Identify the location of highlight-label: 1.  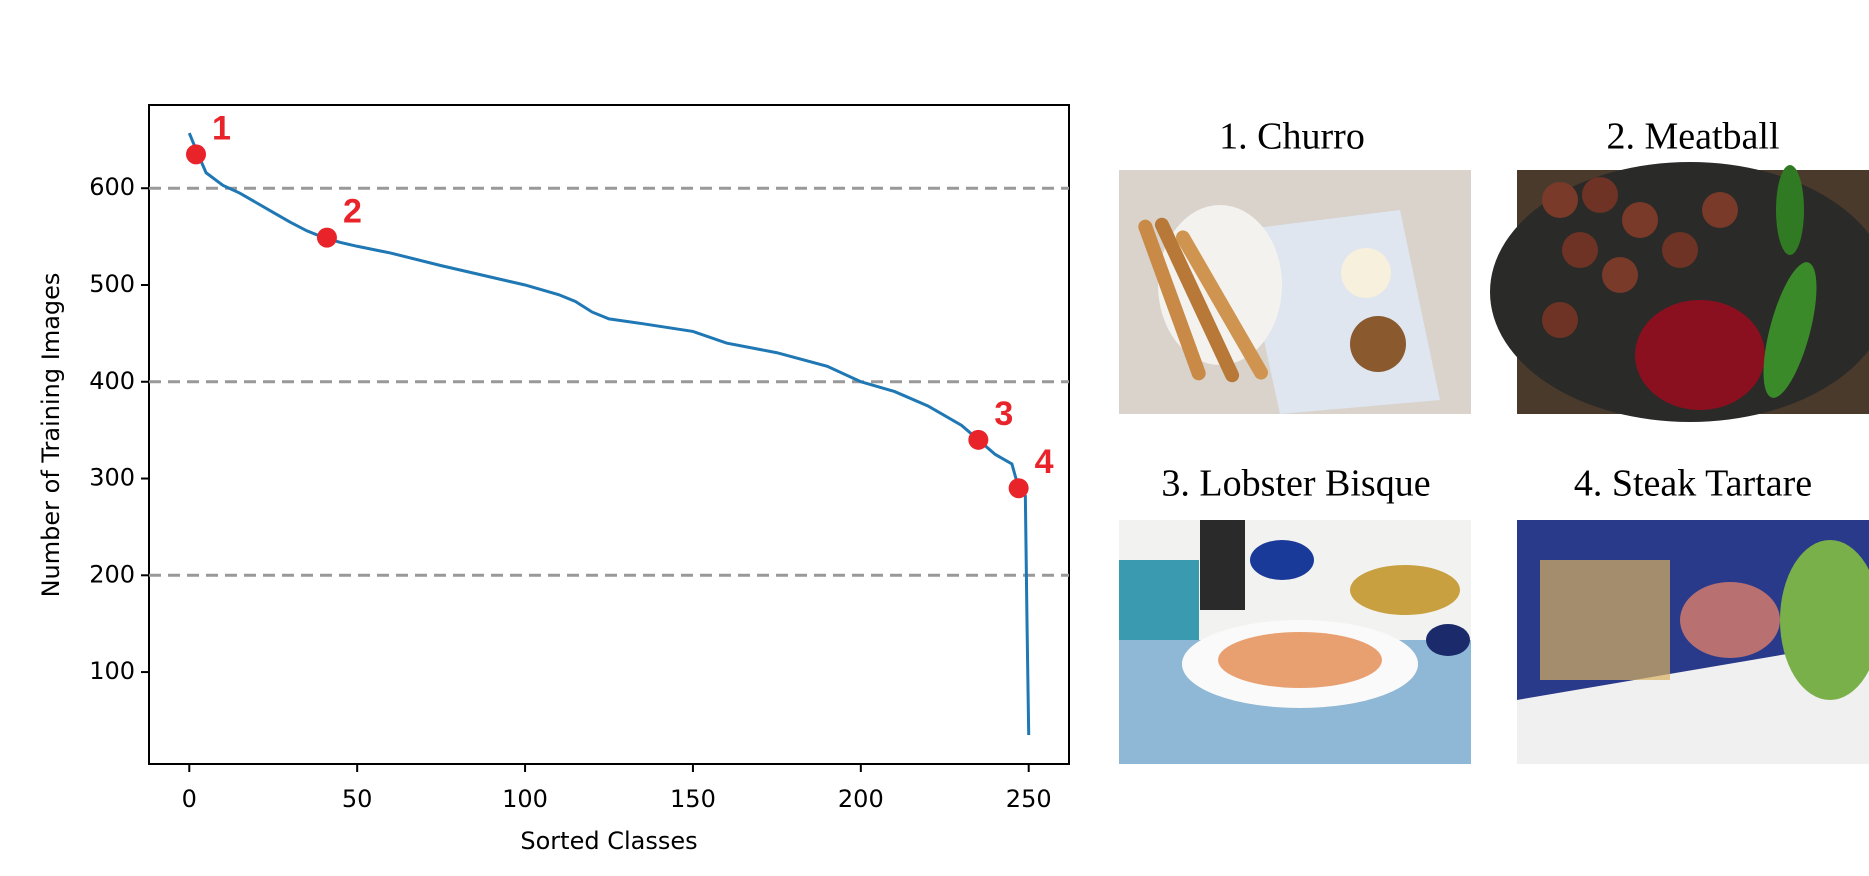
(221, 128).